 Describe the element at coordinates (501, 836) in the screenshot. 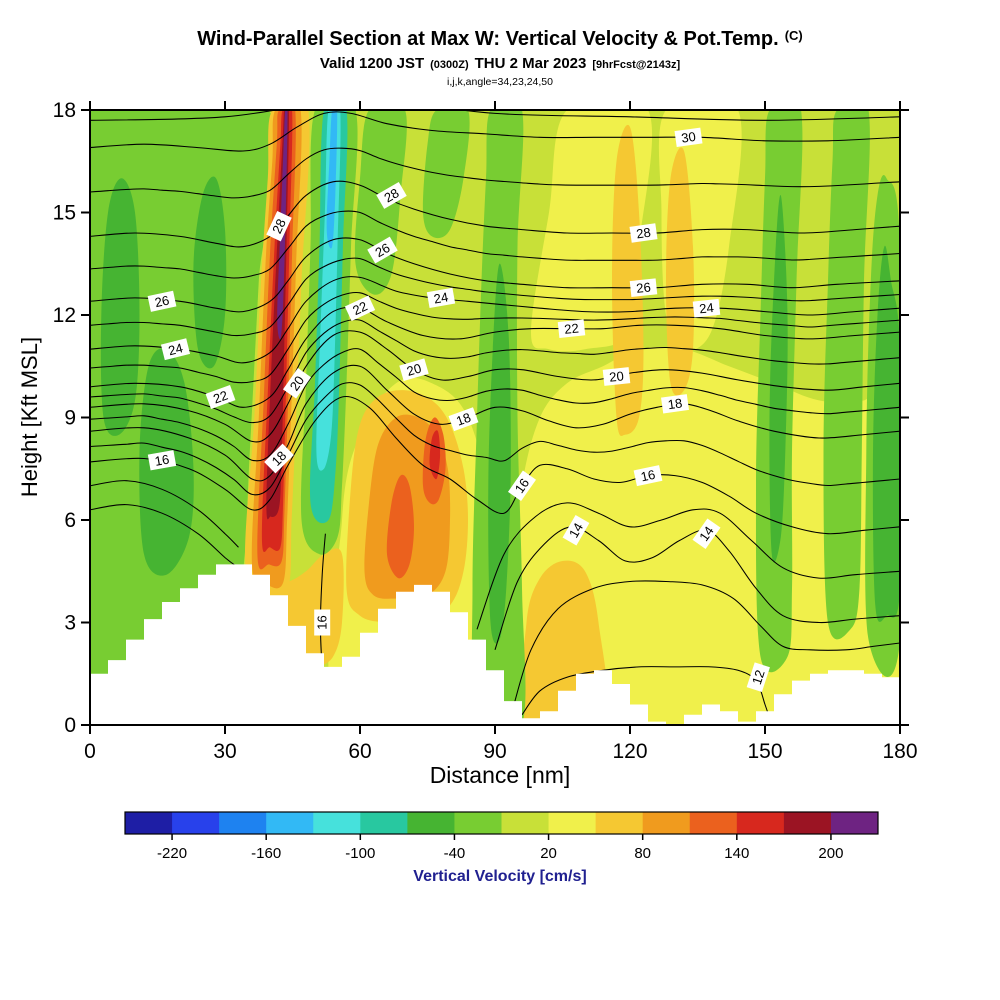

I see `colorbar: -220 -160 -100 -40 20 80 140 200` at that location.